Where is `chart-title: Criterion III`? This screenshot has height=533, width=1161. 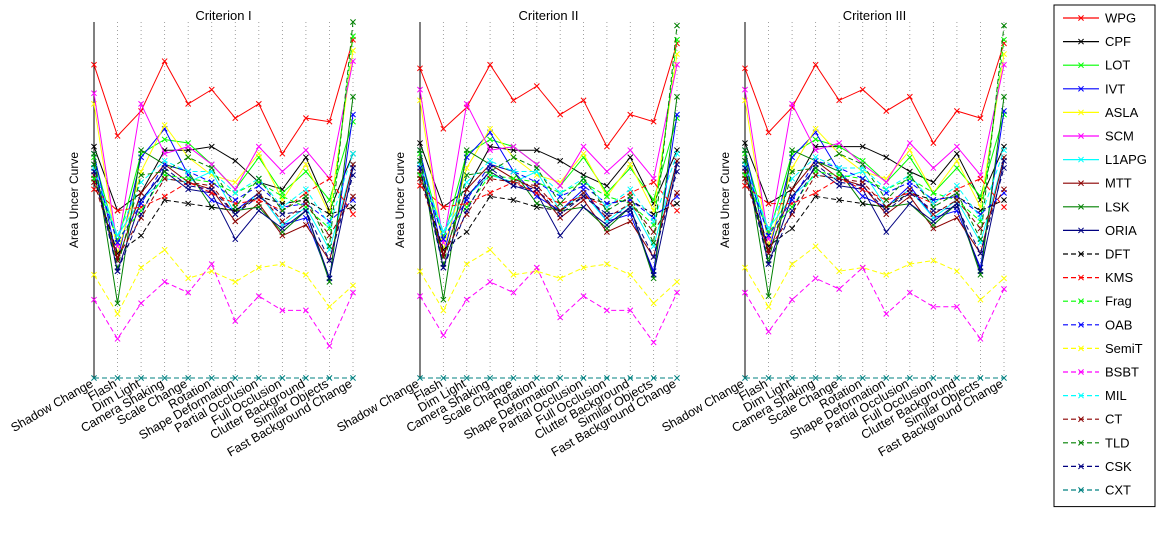 chart-title: Criterion III is located at coordinates (875, 15).